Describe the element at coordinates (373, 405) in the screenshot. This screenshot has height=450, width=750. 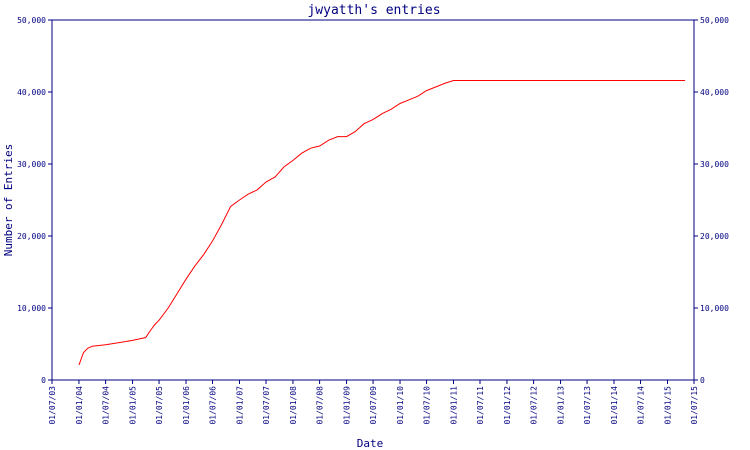
I see `x-tick-label: 01/07/09` at that location.